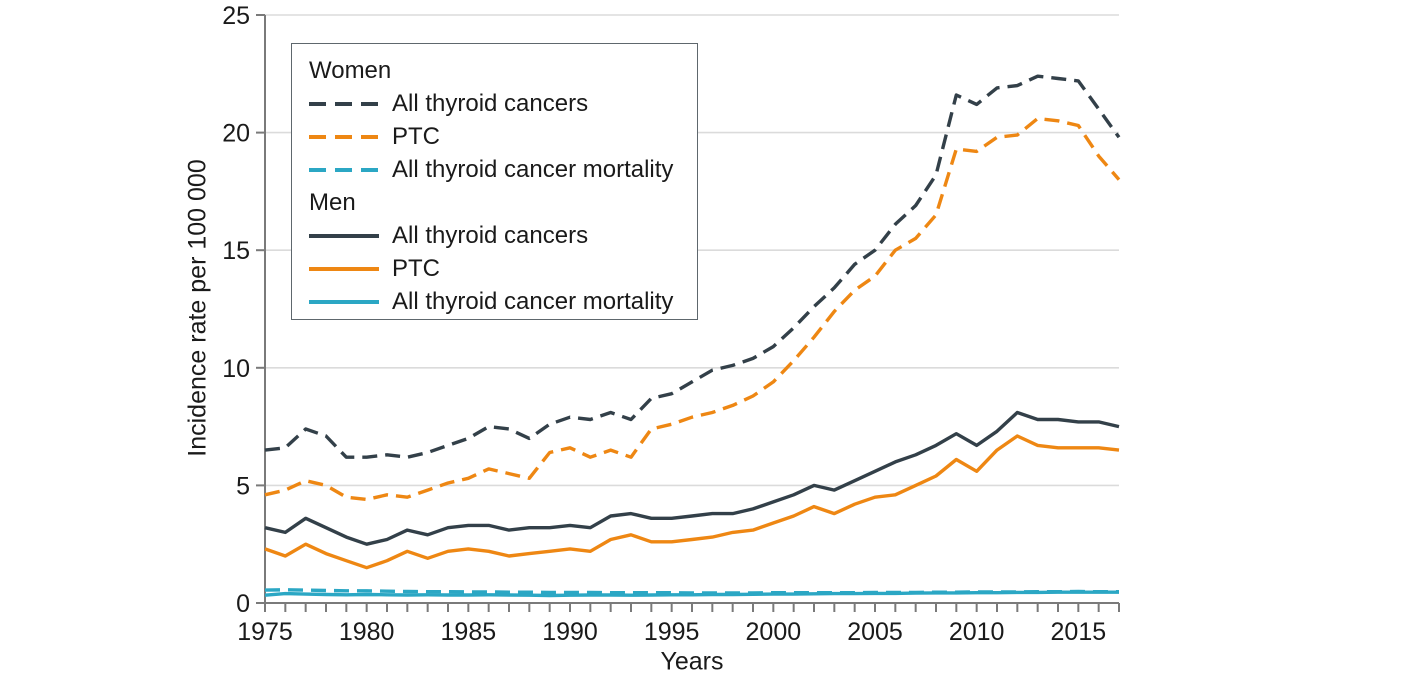 This screenshot has width=1421, height=684. I want to click on dashed-orange-line-swatch-icon, so click(344, 136).